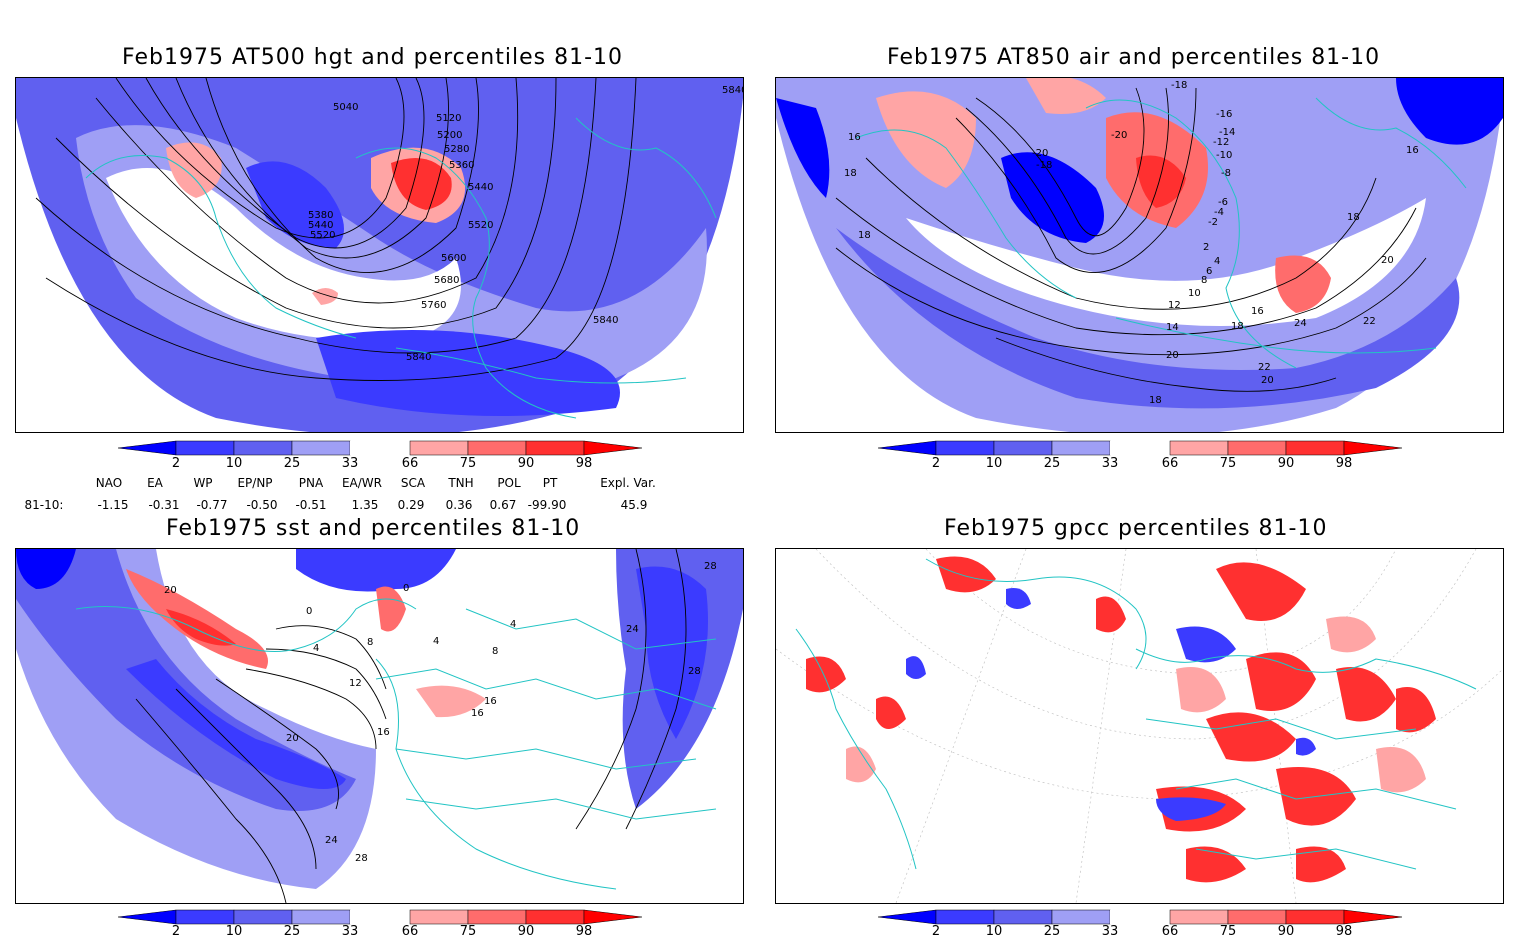  I want to click on panel-title-gpcc: Feb1975 gpcc percentiles 81-10, so click(1136, 528).